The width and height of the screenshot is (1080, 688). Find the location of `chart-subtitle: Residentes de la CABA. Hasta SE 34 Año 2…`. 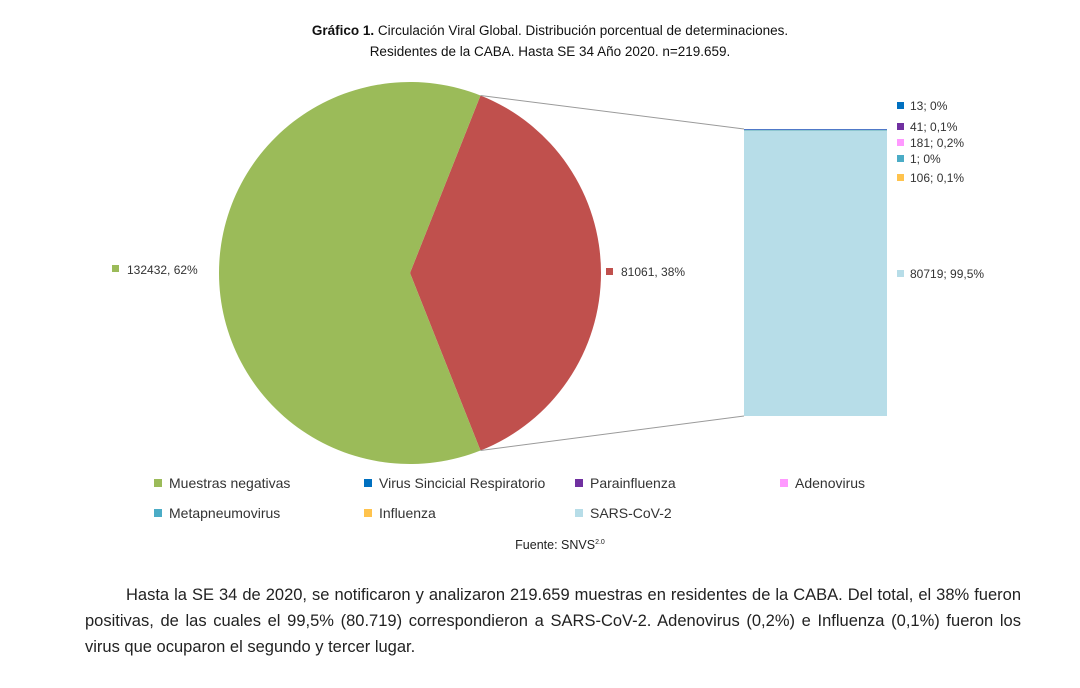

chart-subtitle: Residentes de la CABA. Hasta SE 34 Año 2… is located at coordinates (550, 51).